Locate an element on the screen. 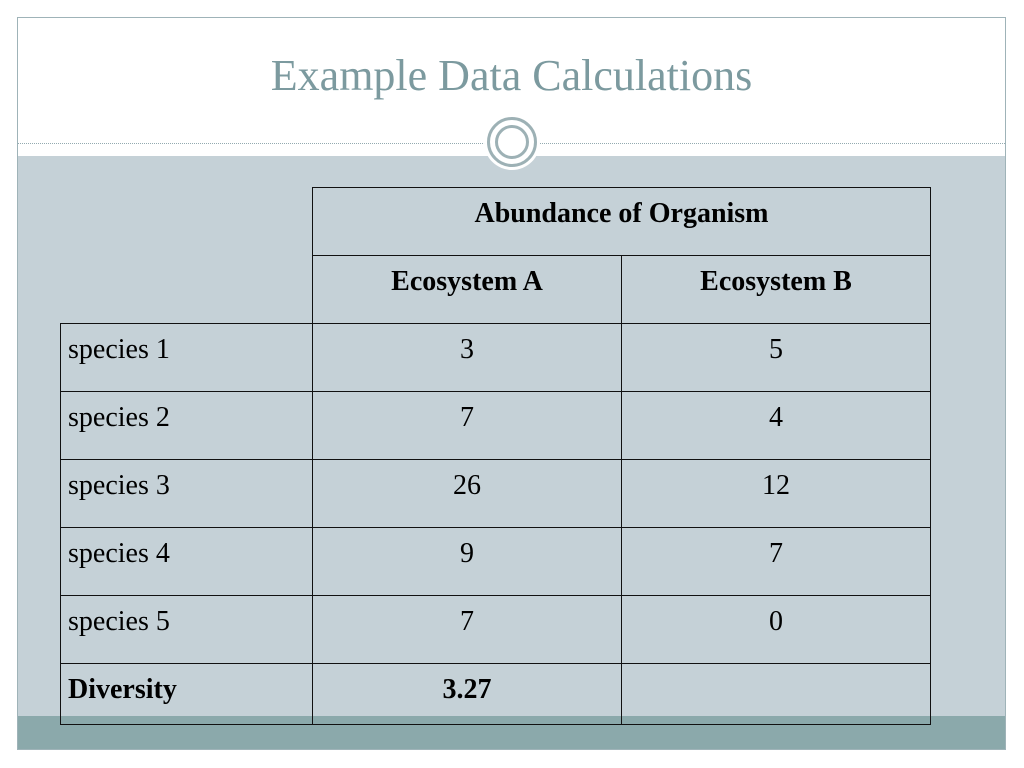 The image size is (1024, 768). slide-title: Example Data Calculations is located at coordinates (511, 75).